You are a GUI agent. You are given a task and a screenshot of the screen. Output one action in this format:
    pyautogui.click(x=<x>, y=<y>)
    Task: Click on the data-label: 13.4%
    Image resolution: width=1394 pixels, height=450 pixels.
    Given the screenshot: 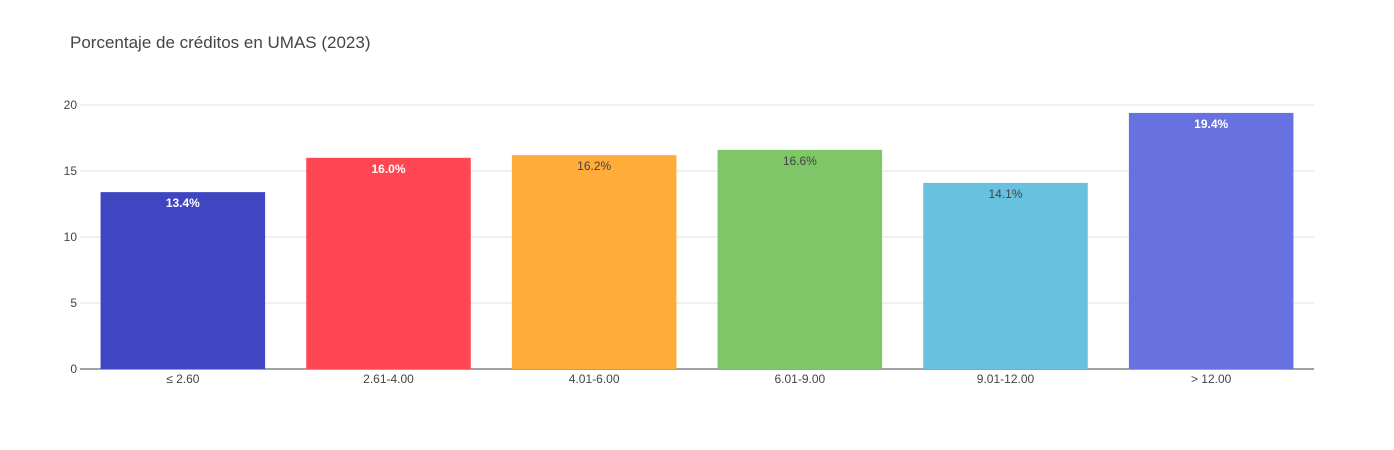 What is the action you would take?
    pyautogui.click(x=183, y=203)
    